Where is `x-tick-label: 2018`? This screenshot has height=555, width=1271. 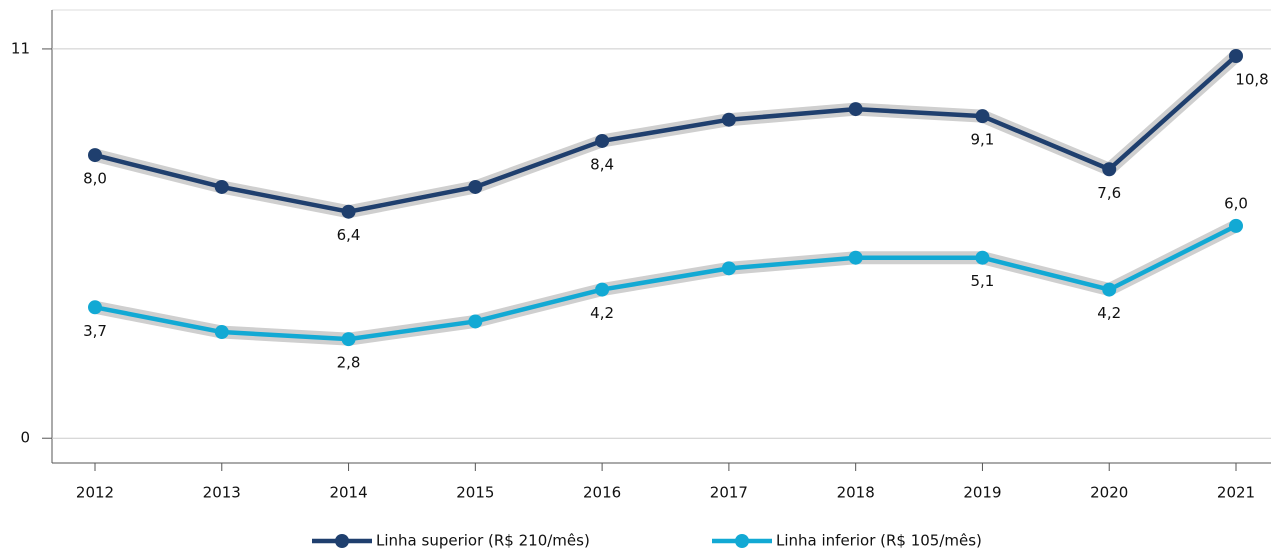 x-tick-label: 2018 is located at coordinates (856, 493).